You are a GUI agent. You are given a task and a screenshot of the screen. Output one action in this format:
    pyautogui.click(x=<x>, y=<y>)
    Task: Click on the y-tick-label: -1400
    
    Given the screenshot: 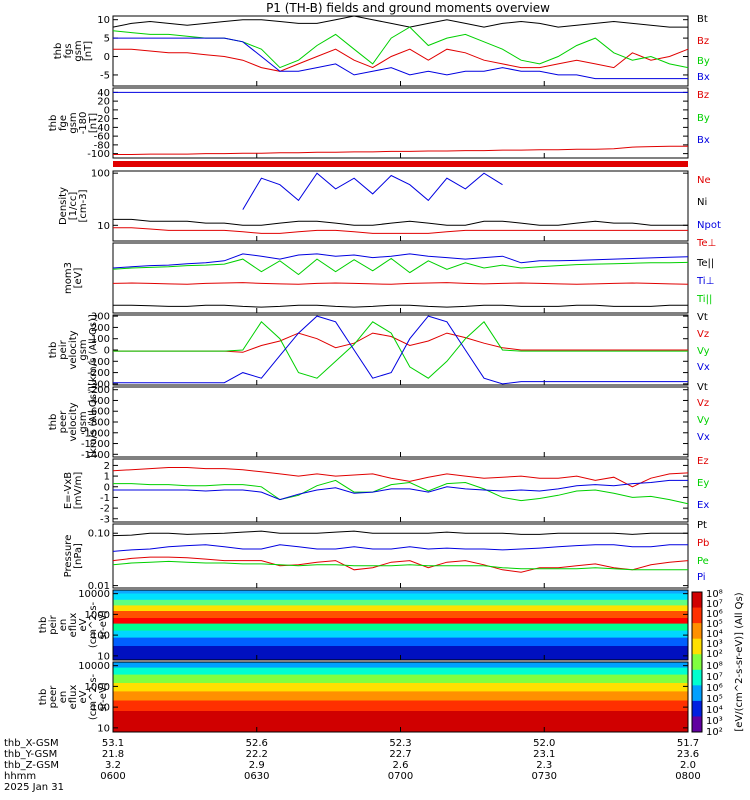 What is the action you would take?
    pyautogui.click(x=95, y=455)
    